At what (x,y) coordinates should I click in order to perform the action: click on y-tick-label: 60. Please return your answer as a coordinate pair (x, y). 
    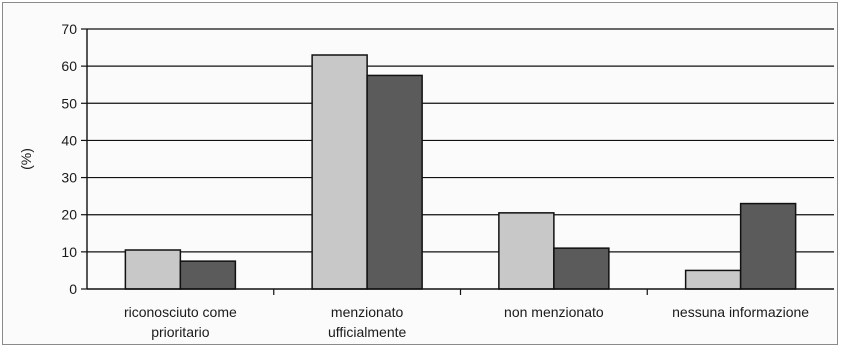
    Looking at the image, I should click on (69, 66).